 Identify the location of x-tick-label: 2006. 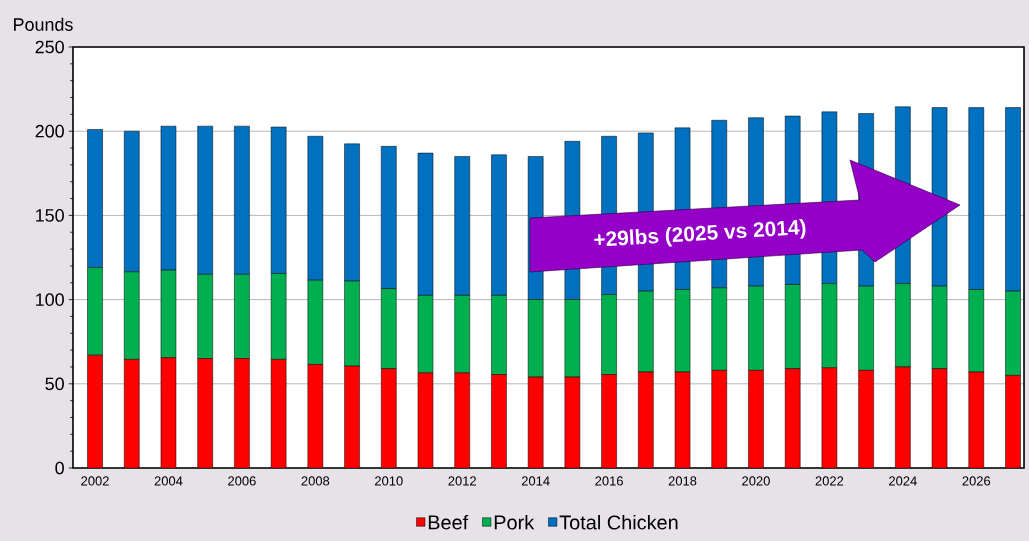
(242, 481).